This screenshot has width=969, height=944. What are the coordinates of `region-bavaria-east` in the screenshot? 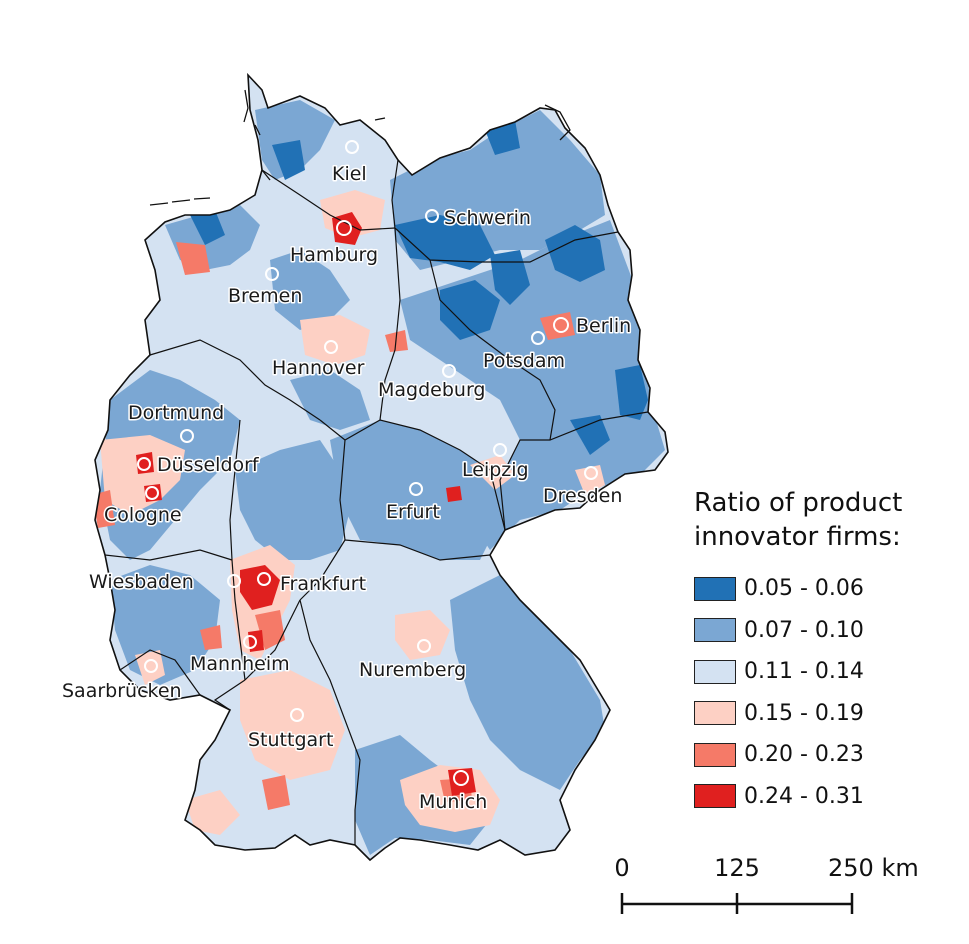 It's located at (527, 682).